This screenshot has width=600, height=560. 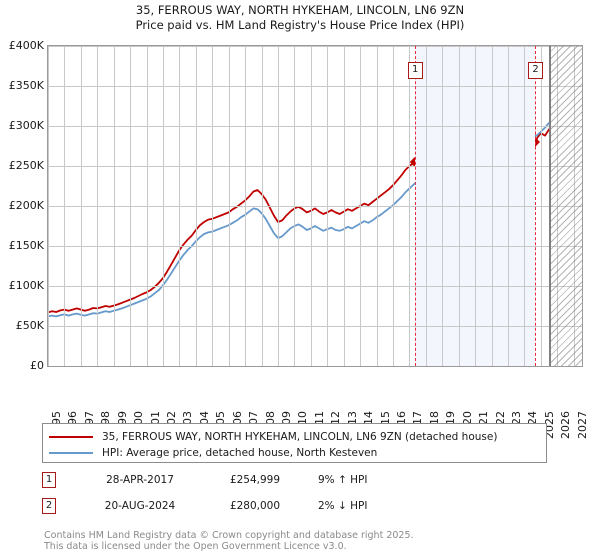 I want to click on y-axis-tick-label: £350K, so click(x=26, y=85).